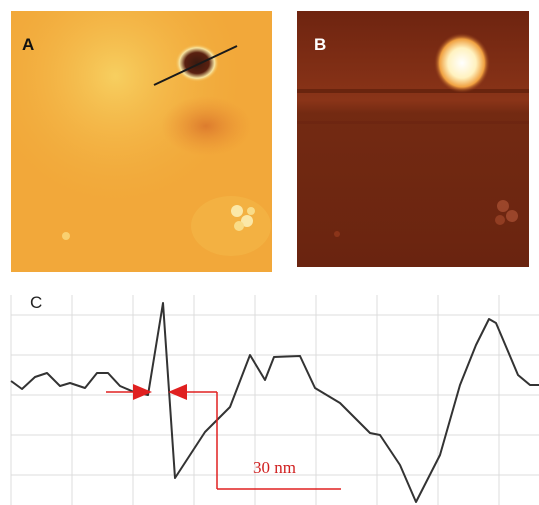  What do you see at coordinates (506, 212) in the screenshot?
I see `particle-cluster-b` at bounding box center [506, 212].